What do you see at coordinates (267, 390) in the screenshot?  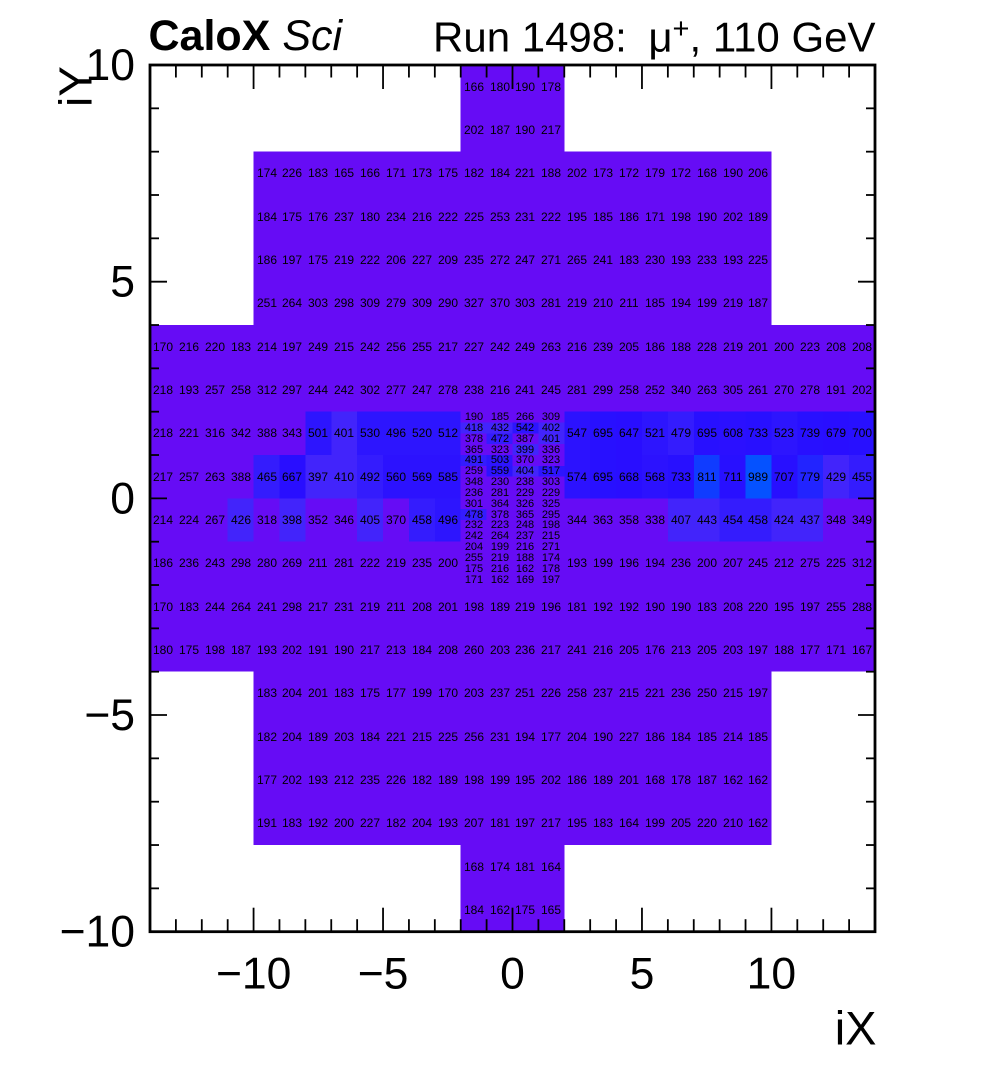 I see `svg-text: 312` at bounding box center [267, 390].